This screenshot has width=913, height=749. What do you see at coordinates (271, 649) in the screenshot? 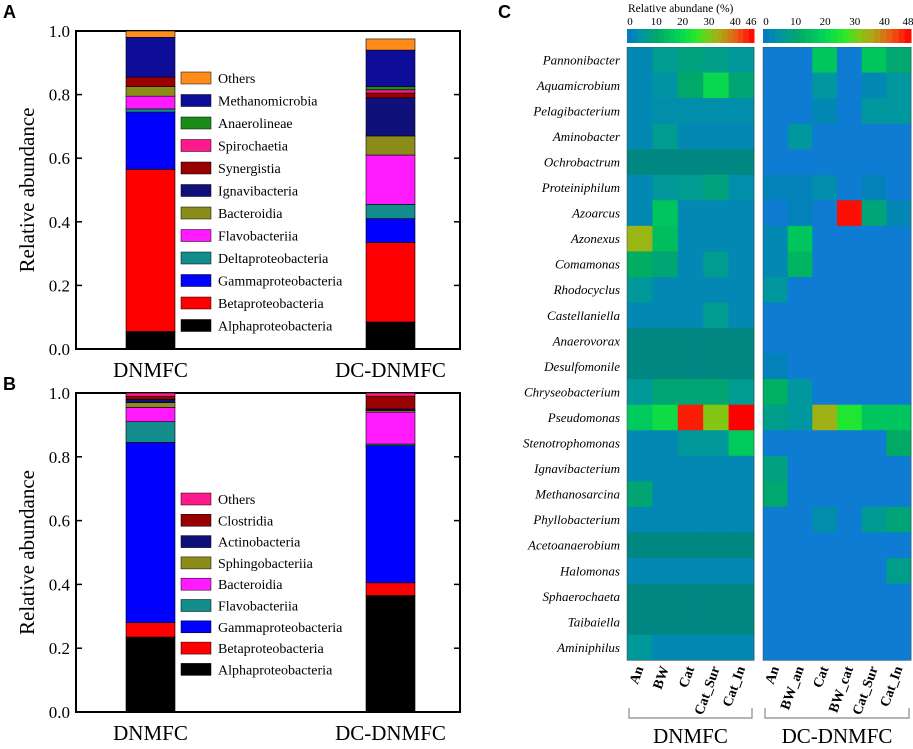
I see `panel-b-legend-label-betaproteobacteria: Betaproteobacteria` at bounding box center [271, 649].